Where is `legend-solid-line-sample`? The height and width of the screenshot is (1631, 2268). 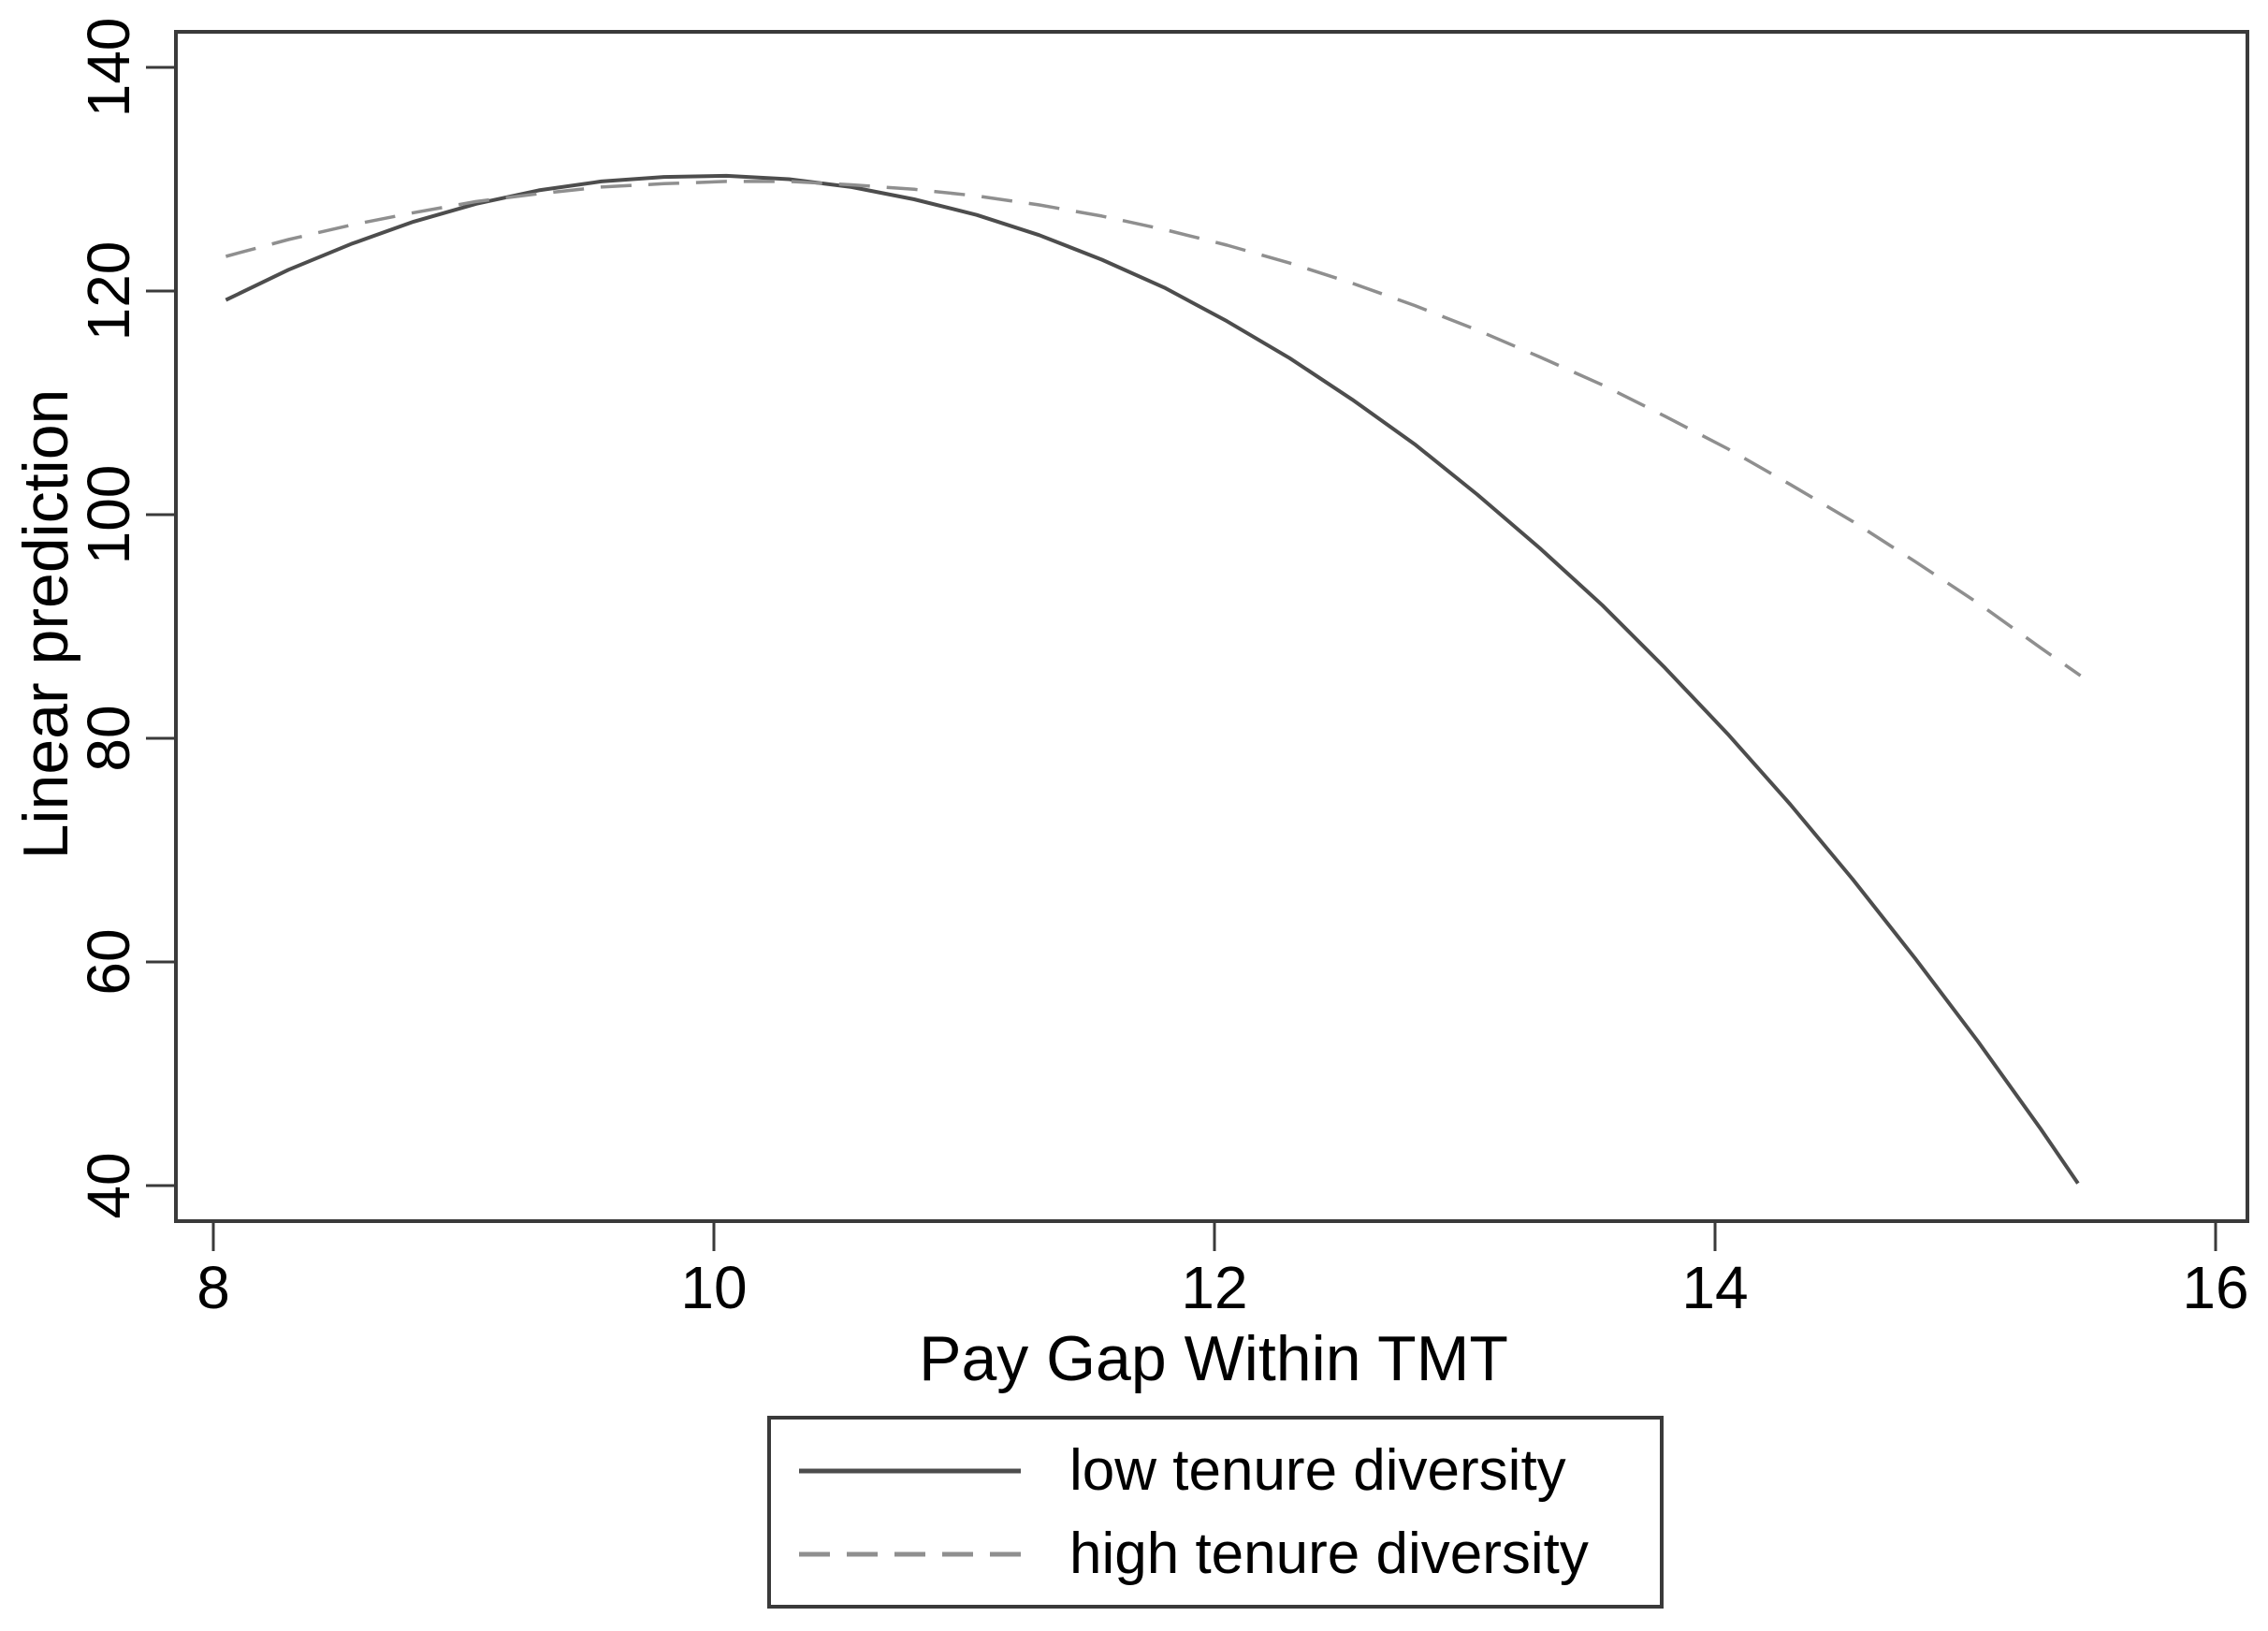 legend-solid-line-sample is located at coordinates (910, 1471).